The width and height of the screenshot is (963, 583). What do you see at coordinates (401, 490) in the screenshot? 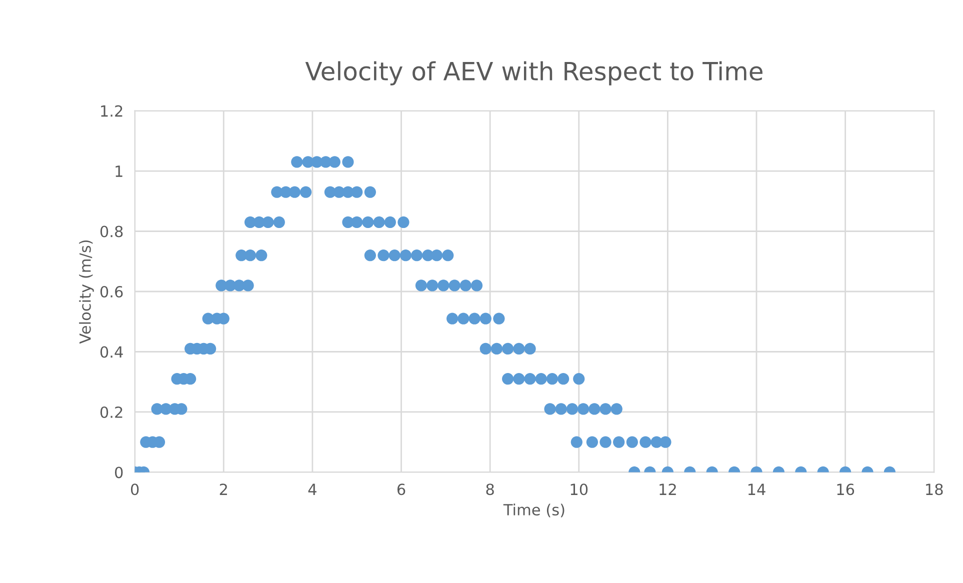
I see `x-tick-label: 6` at bounding box center [401, 490].